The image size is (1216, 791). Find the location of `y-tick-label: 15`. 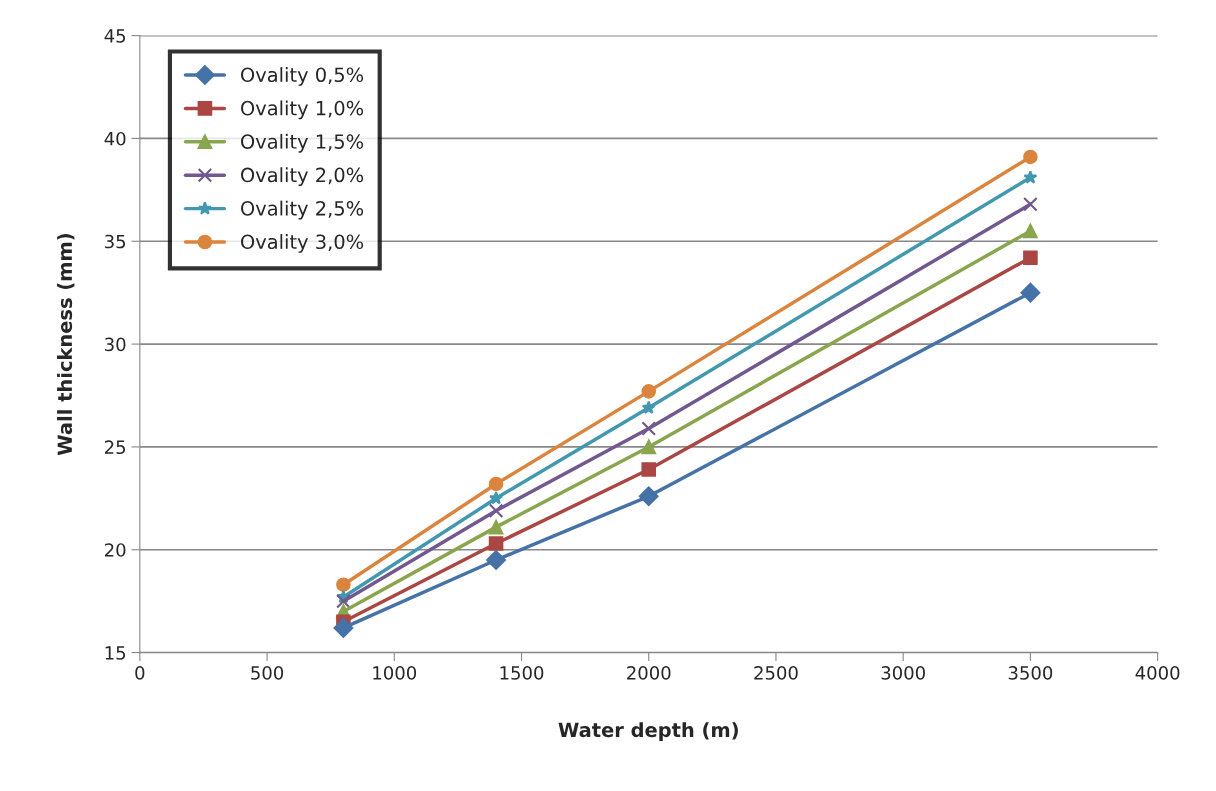

y-tick-label: 15 is located at coordinates (115, 653).